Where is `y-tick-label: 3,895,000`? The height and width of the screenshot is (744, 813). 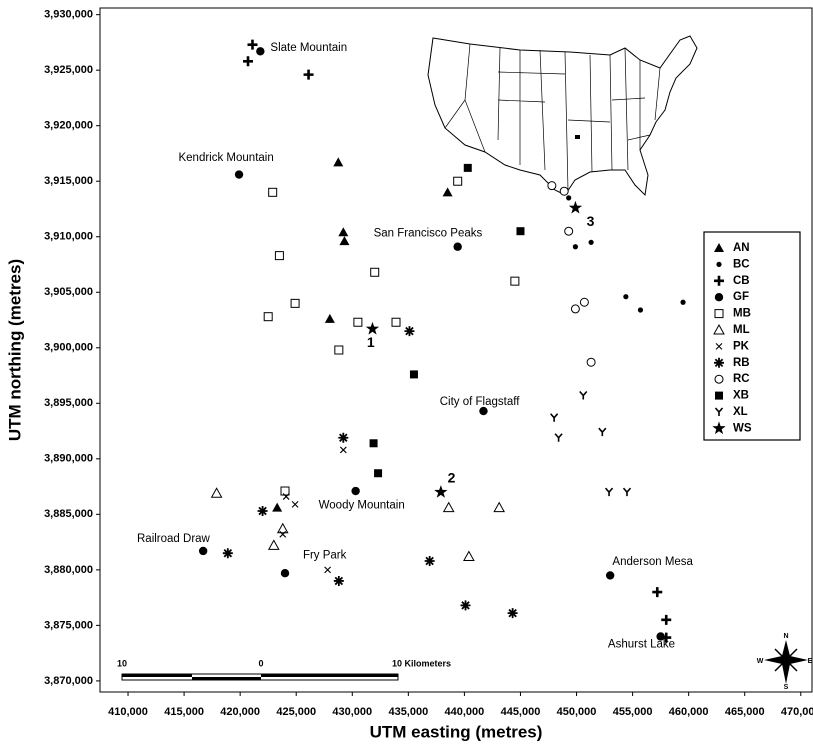
y-tick-label: 3,895,000 is located at coordinates (68, 403).